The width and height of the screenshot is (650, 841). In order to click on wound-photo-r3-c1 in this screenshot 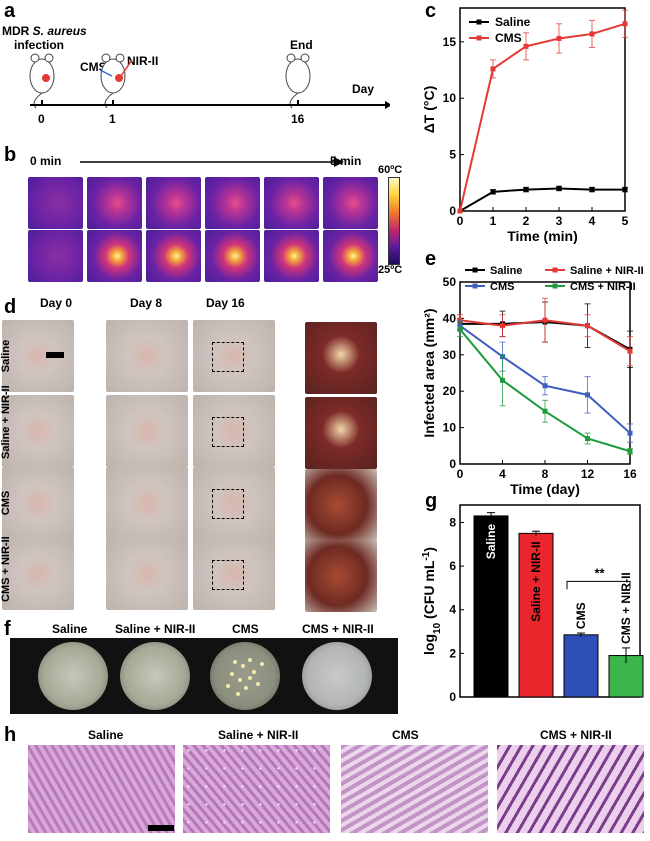, I will do `click(147, 574)`.